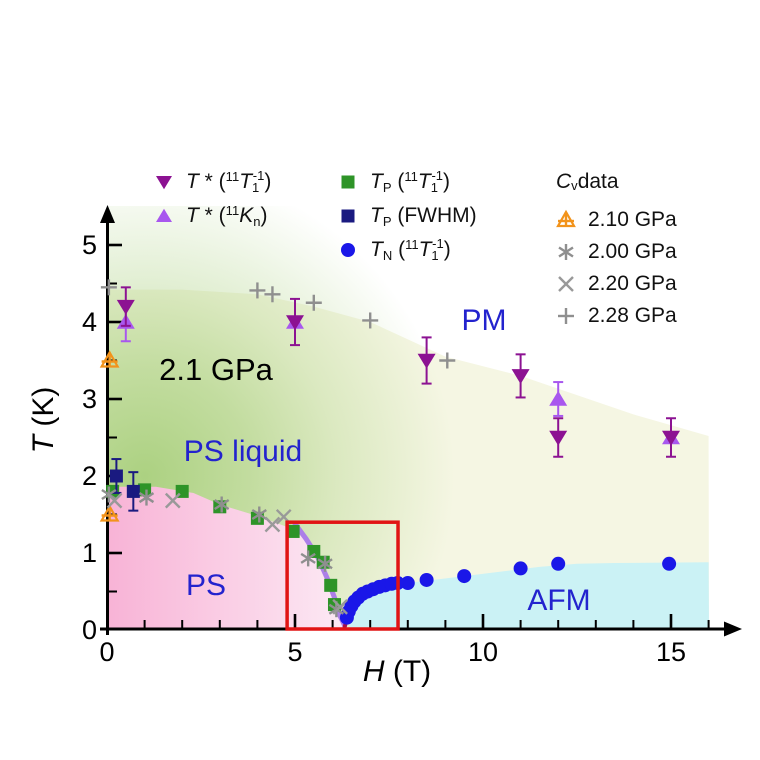  I want to click on legend-label: T * (11Kn), so click(227, 215).